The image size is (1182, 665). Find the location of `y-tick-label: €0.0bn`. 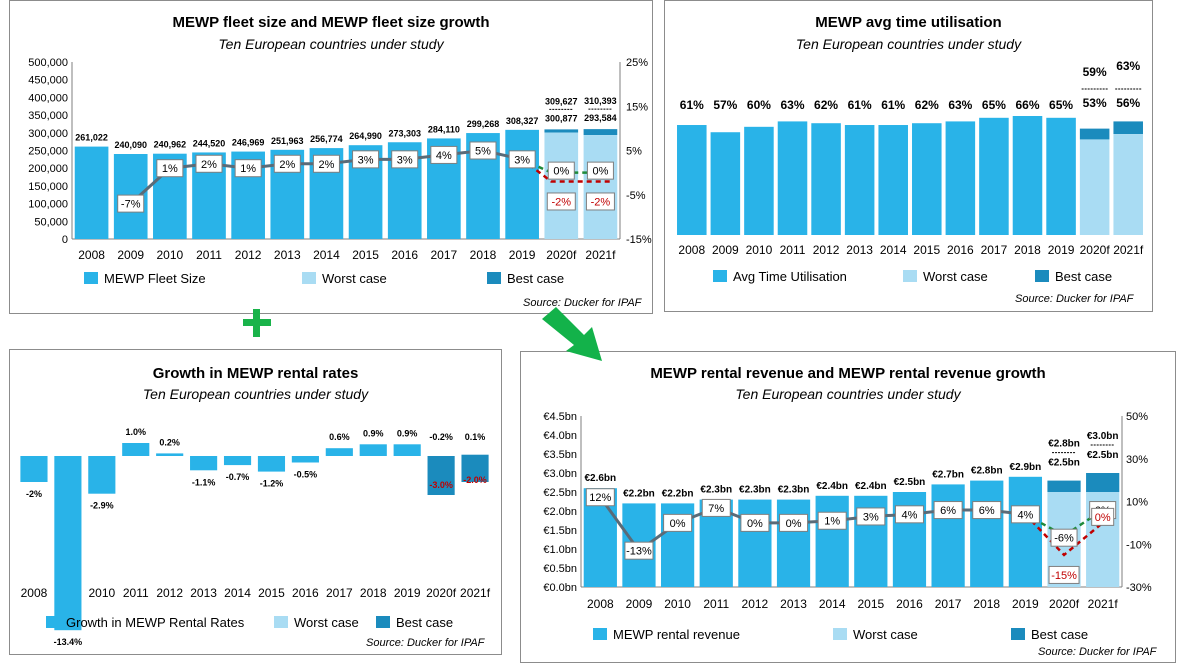

y-tick-label: €0.0bn is located at coordinates (560, 588).